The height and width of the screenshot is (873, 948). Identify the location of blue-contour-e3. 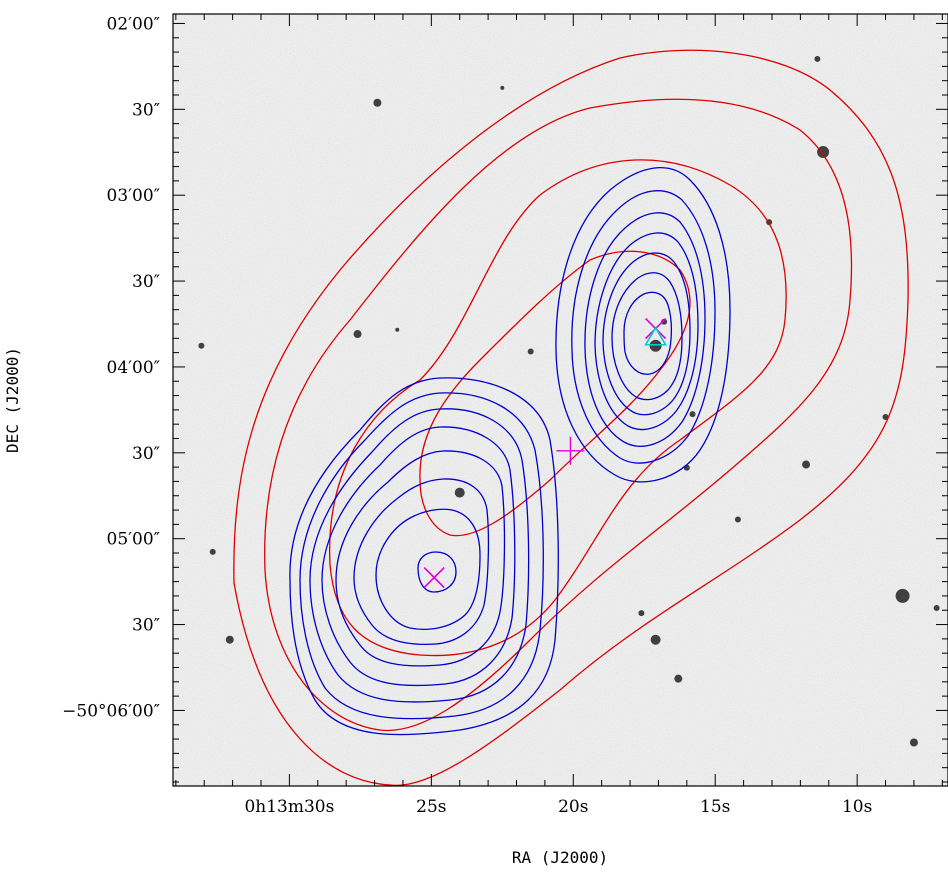
(645, 329).